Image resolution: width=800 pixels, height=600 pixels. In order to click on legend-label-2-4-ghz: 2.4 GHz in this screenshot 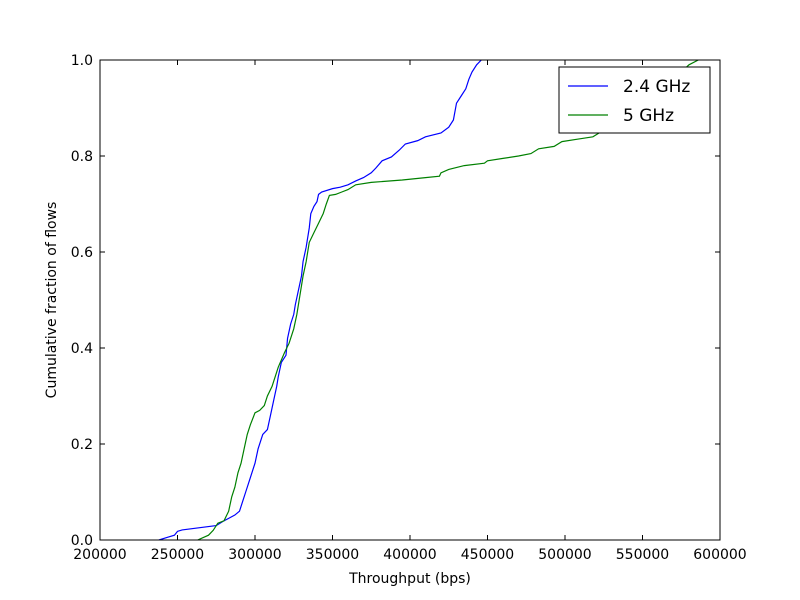, I will do `click(656, 87)`.